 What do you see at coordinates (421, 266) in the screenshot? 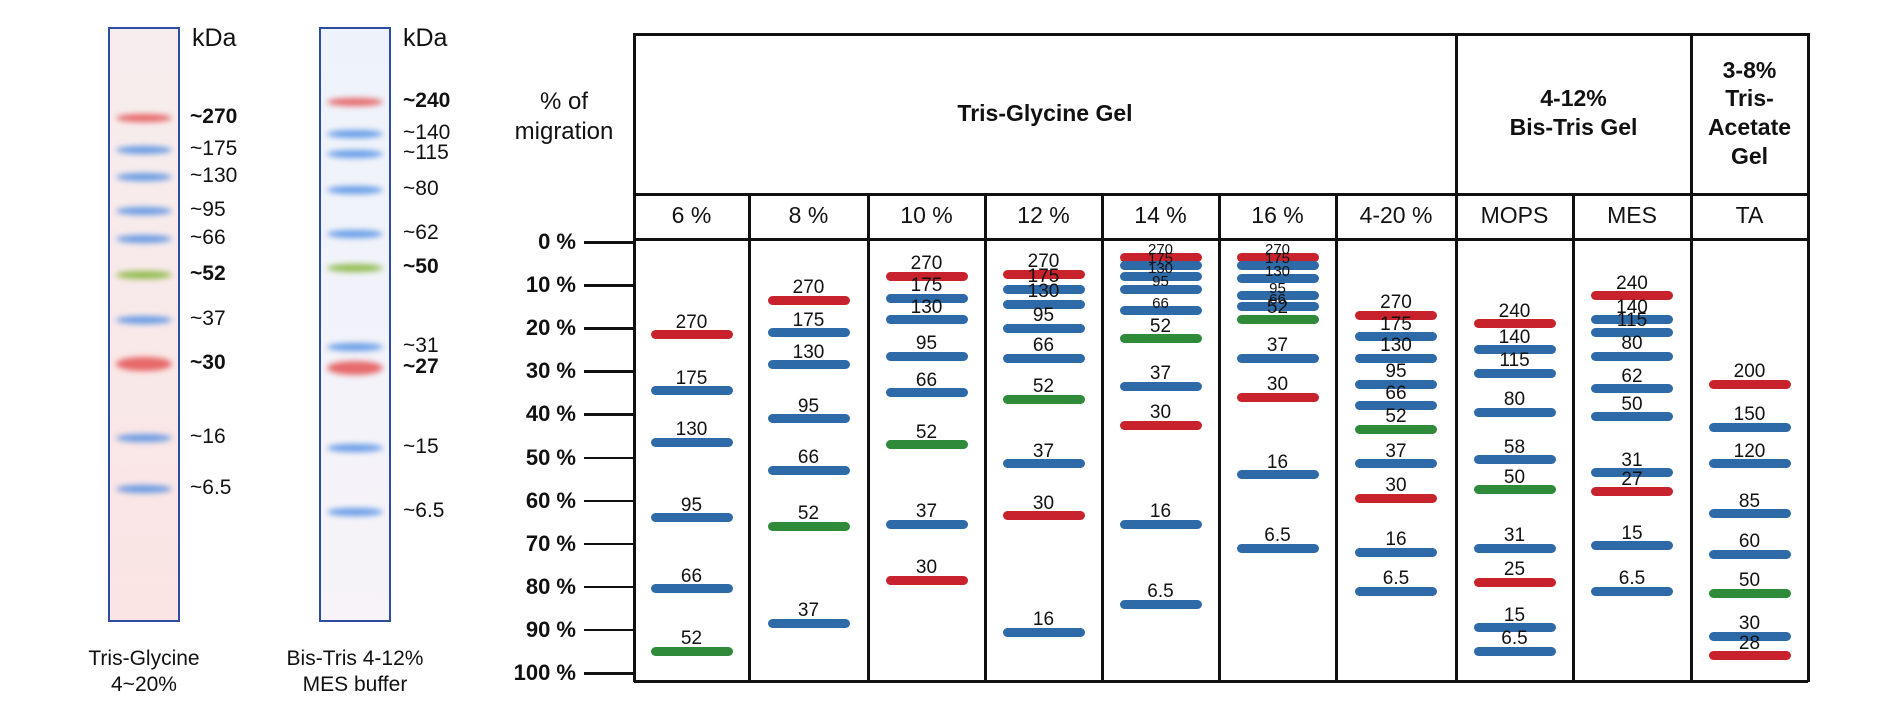
I see `marker-label: ~50` at bounding box center [421, 266].